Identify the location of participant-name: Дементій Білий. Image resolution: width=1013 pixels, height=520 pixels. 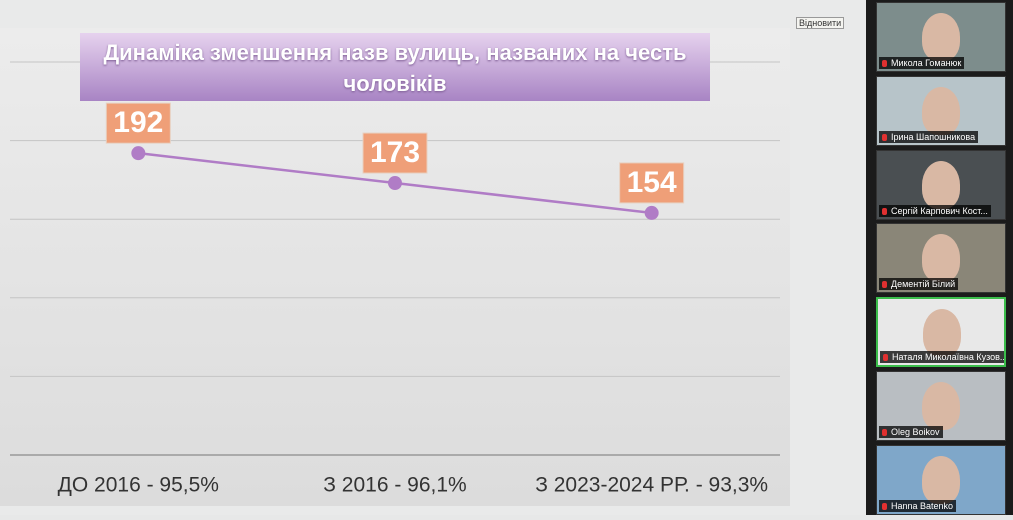
(919, 284).